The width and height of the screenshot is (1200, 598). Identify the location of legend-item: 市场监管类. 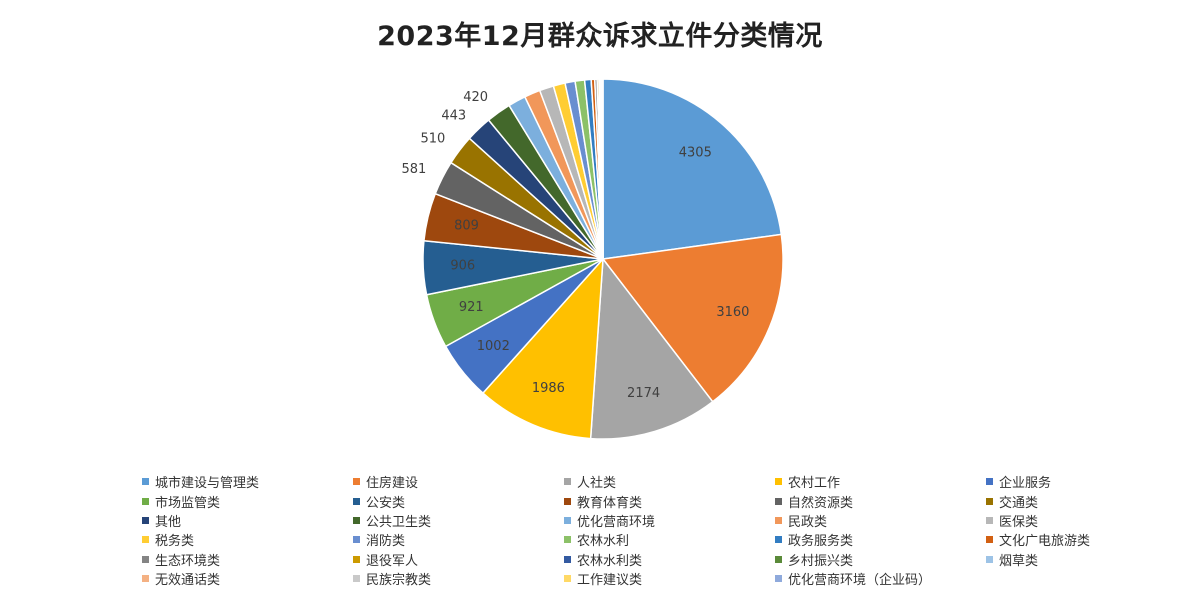
(247, 501).